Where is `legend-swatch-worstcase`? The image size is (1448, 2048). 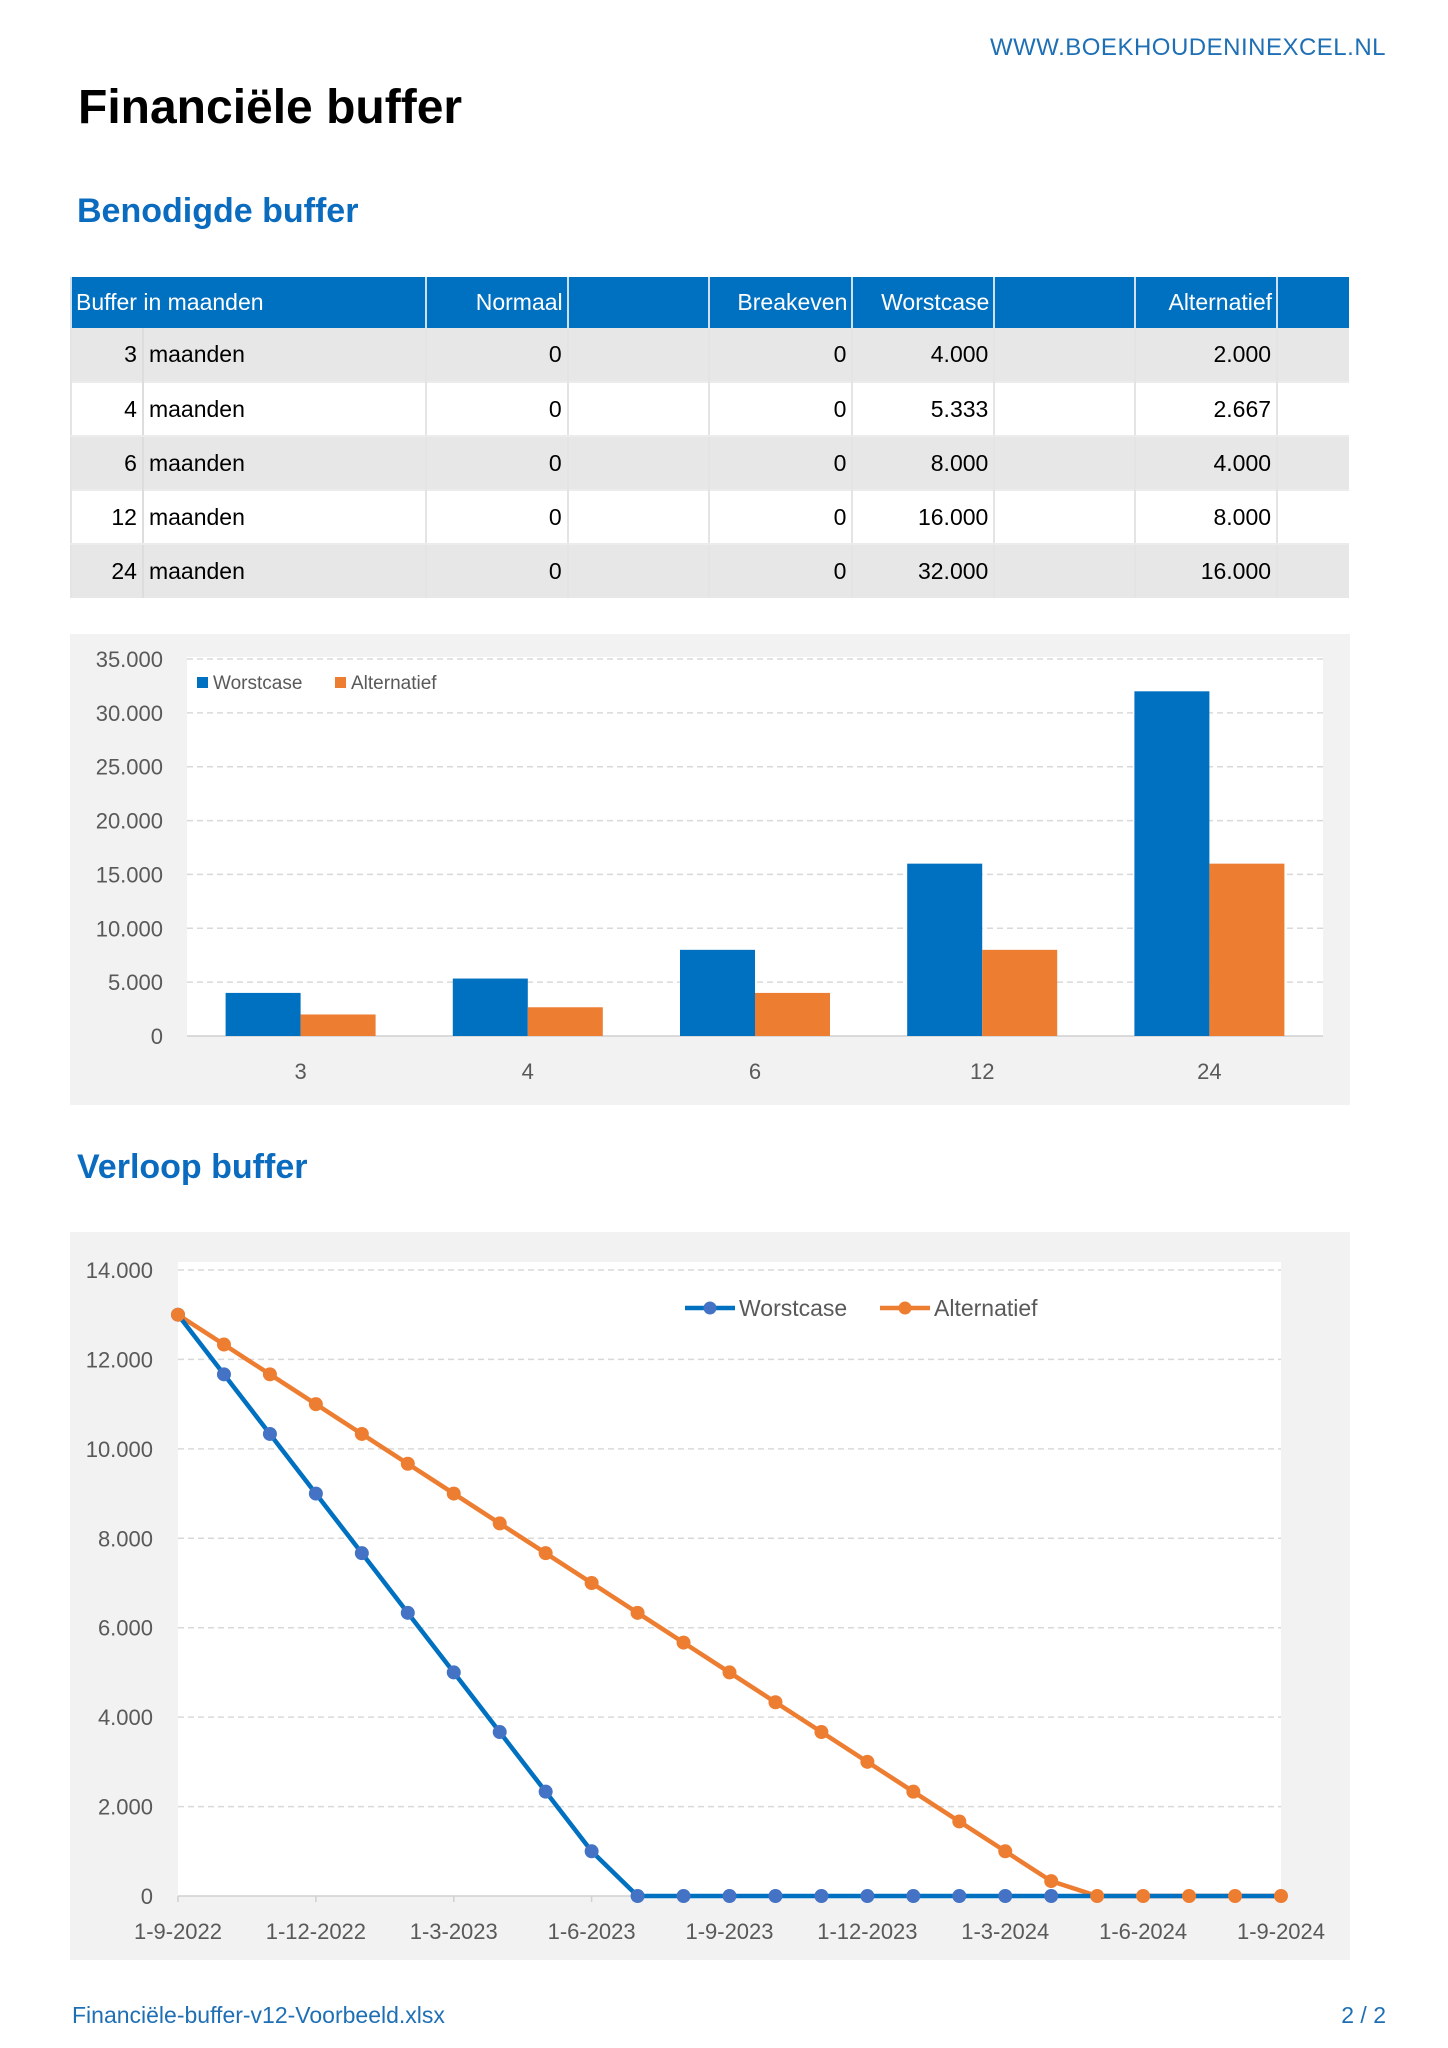
legend-swatch-worstcase is located at coordinates (202, 682).